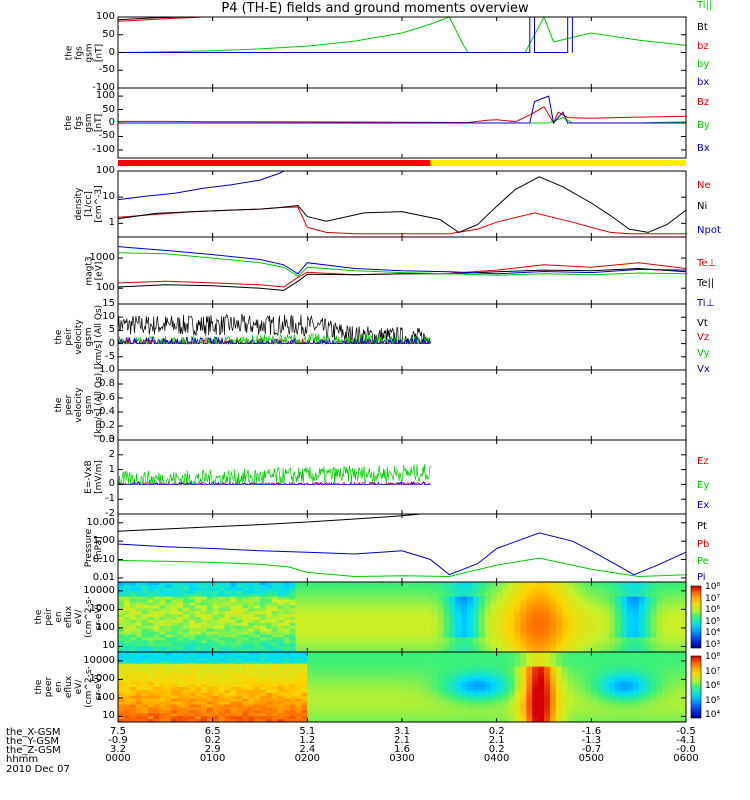 The image size is (750, 800). What do you see at coordinates (705, 5) in the screenshot?
I see `legend-ti: Ti||` at bounding box center [705, 5].